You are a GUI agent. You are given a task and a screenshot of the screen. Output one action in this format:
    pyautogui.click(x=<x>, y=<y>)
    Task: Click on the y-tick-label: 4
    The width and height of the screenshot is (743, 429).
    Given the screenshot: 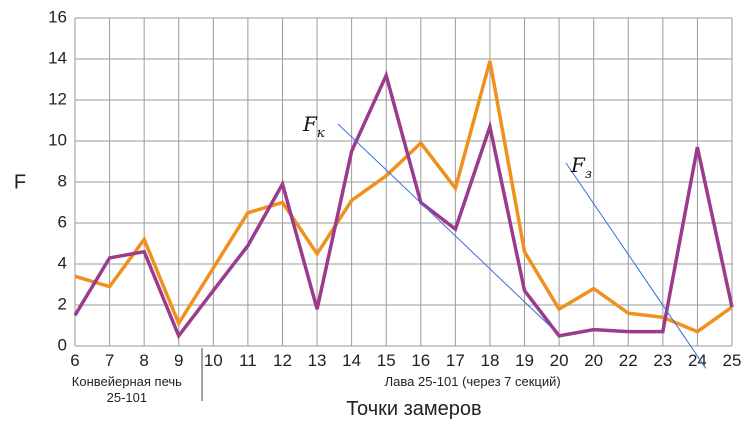 What is the action you would take?
    pyautogui.click(x=62, y=262)
    